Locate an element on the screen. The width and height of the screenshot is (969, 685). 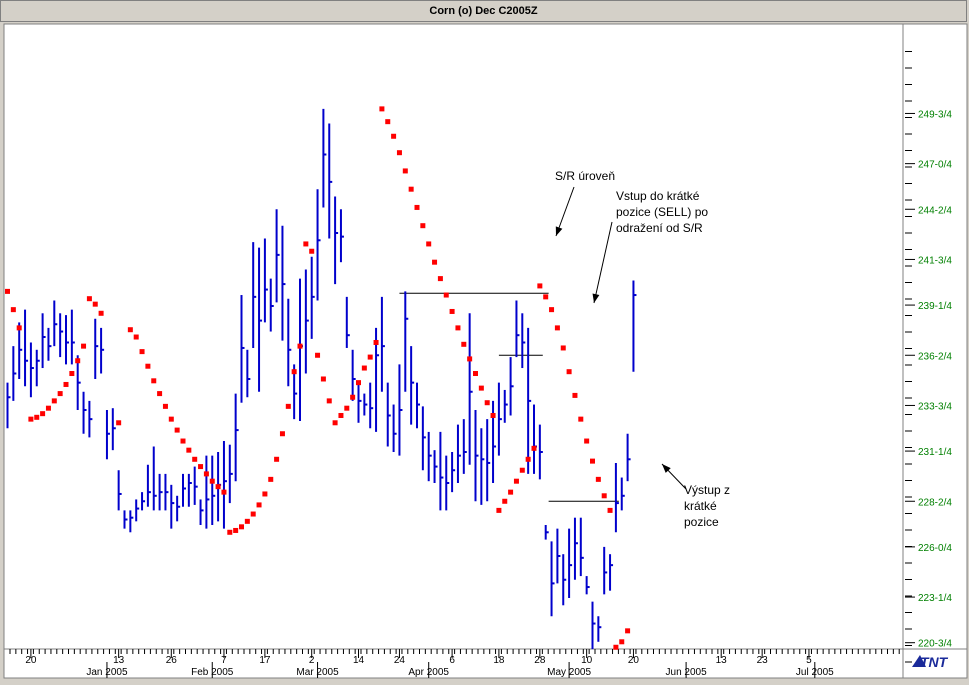
annotation-text: Výstup z is located at coordinates (707, 490).